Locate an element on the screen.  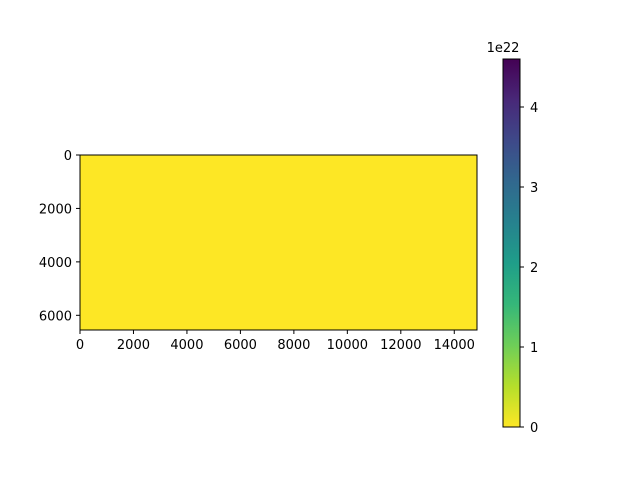
colorbar-frame is located at coordinates (511, 243).